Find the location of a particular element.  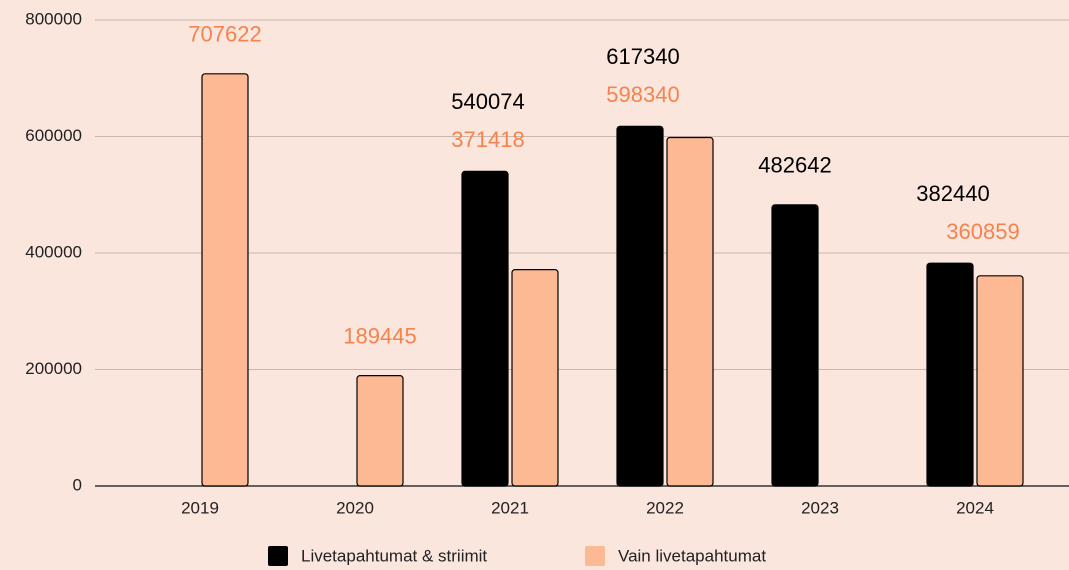

x-tick-label: 2021 is located at coordinates (510, 507).